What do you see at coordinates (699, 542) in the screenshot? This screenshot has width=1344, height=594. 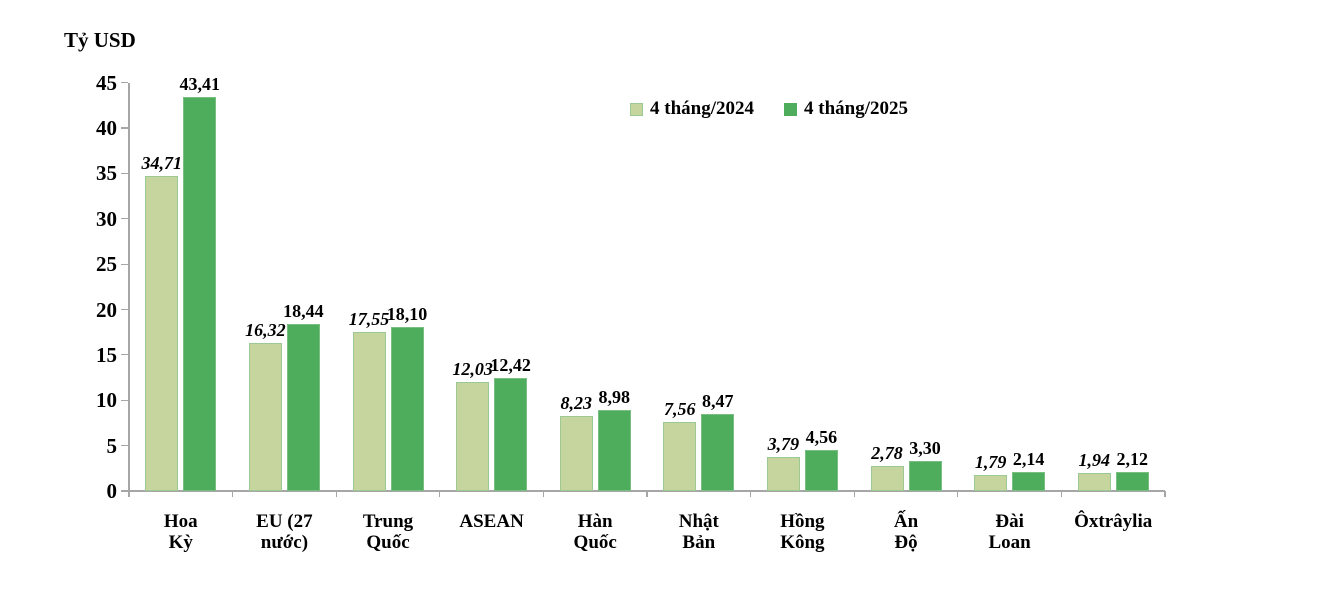 I see `category-label-line: Bản` at bounding box center [699, 542].